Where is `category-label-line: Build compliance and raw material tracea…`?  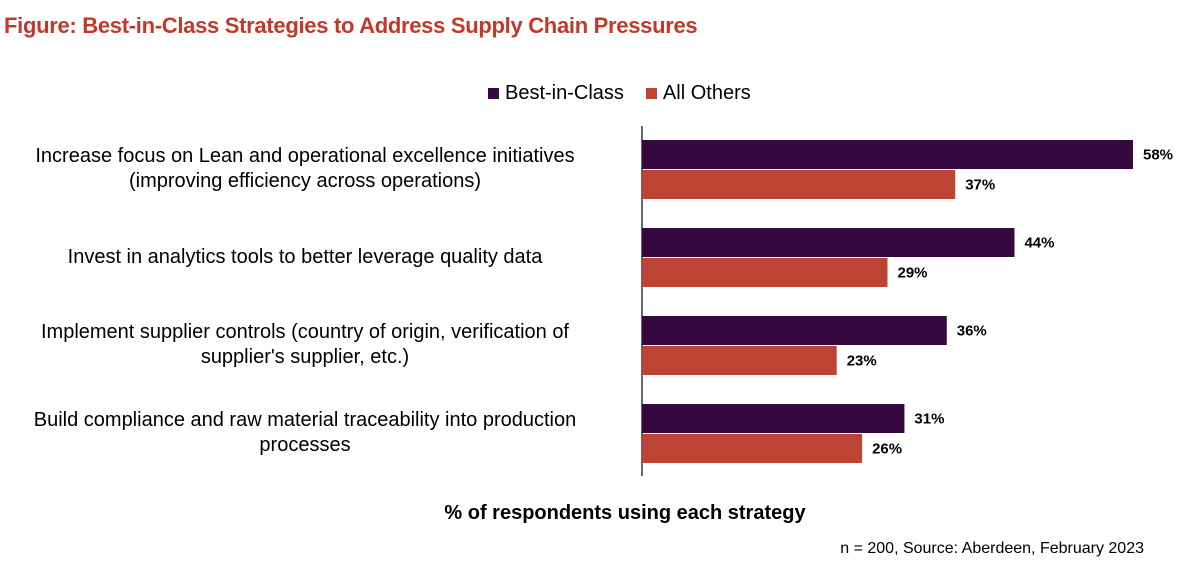
category-label-line: Build compliance and raw material tracea… is located at coordinates (305, 420).